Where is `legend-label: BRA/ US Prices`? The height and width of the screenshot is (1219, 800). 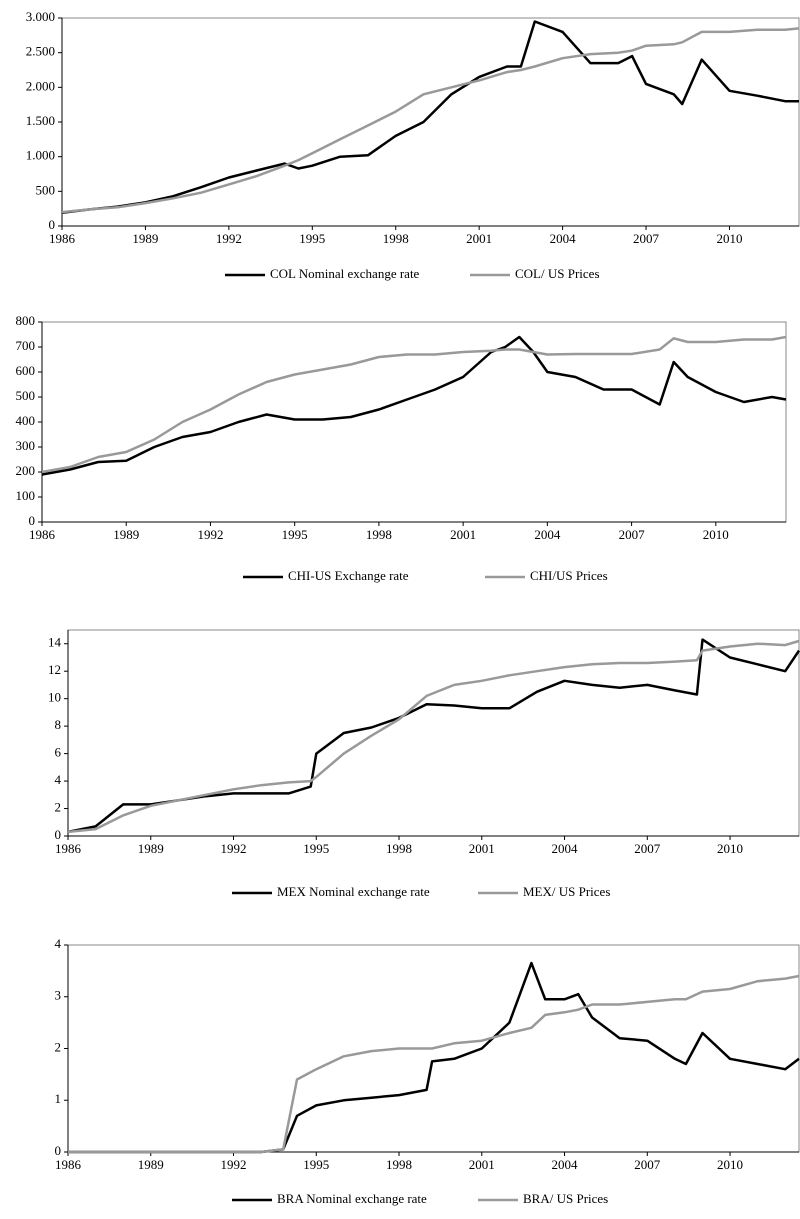
legend-label: BRA/ US Prices is located at coordinates (565, 1198).